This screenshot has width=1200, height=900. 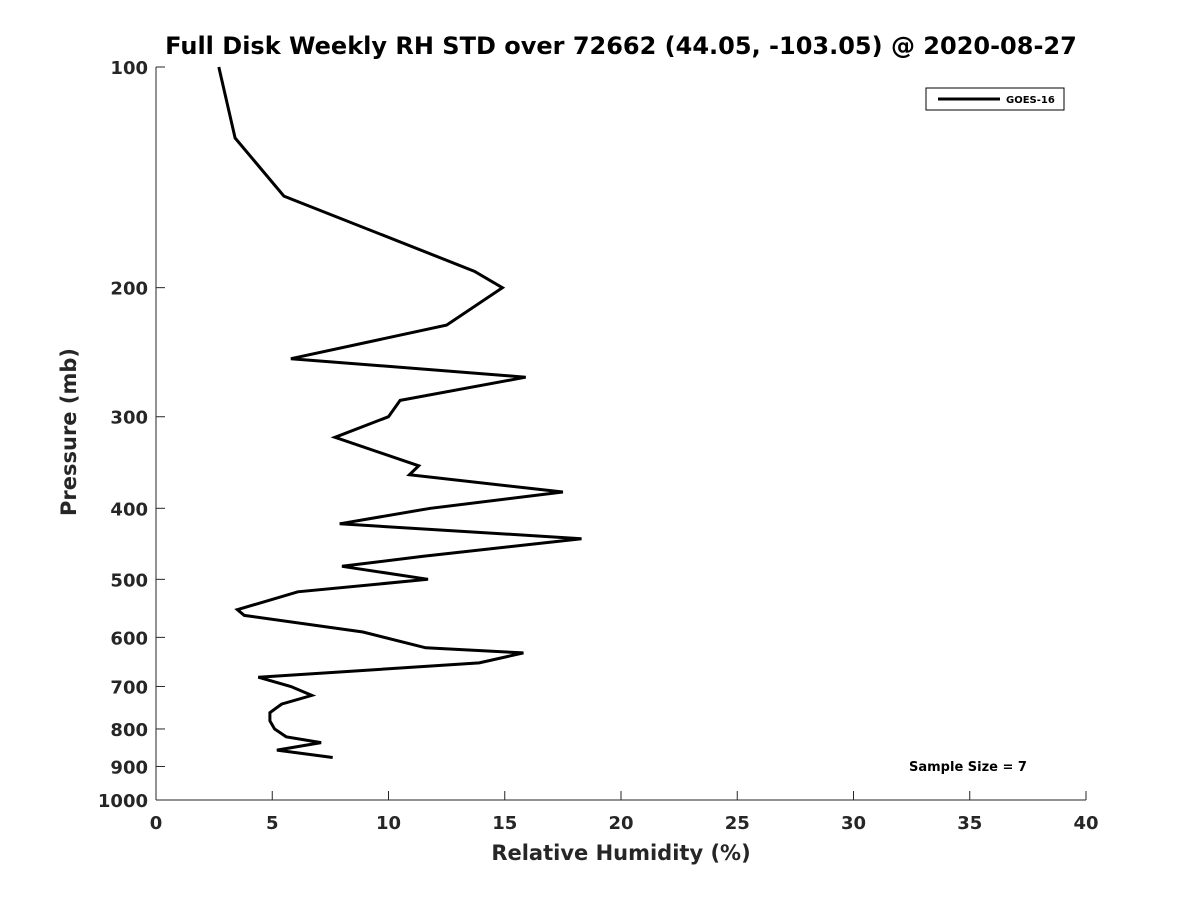 I want to click on sample-size-annotation: Sample Size = 7, so click(x=968, y=767).